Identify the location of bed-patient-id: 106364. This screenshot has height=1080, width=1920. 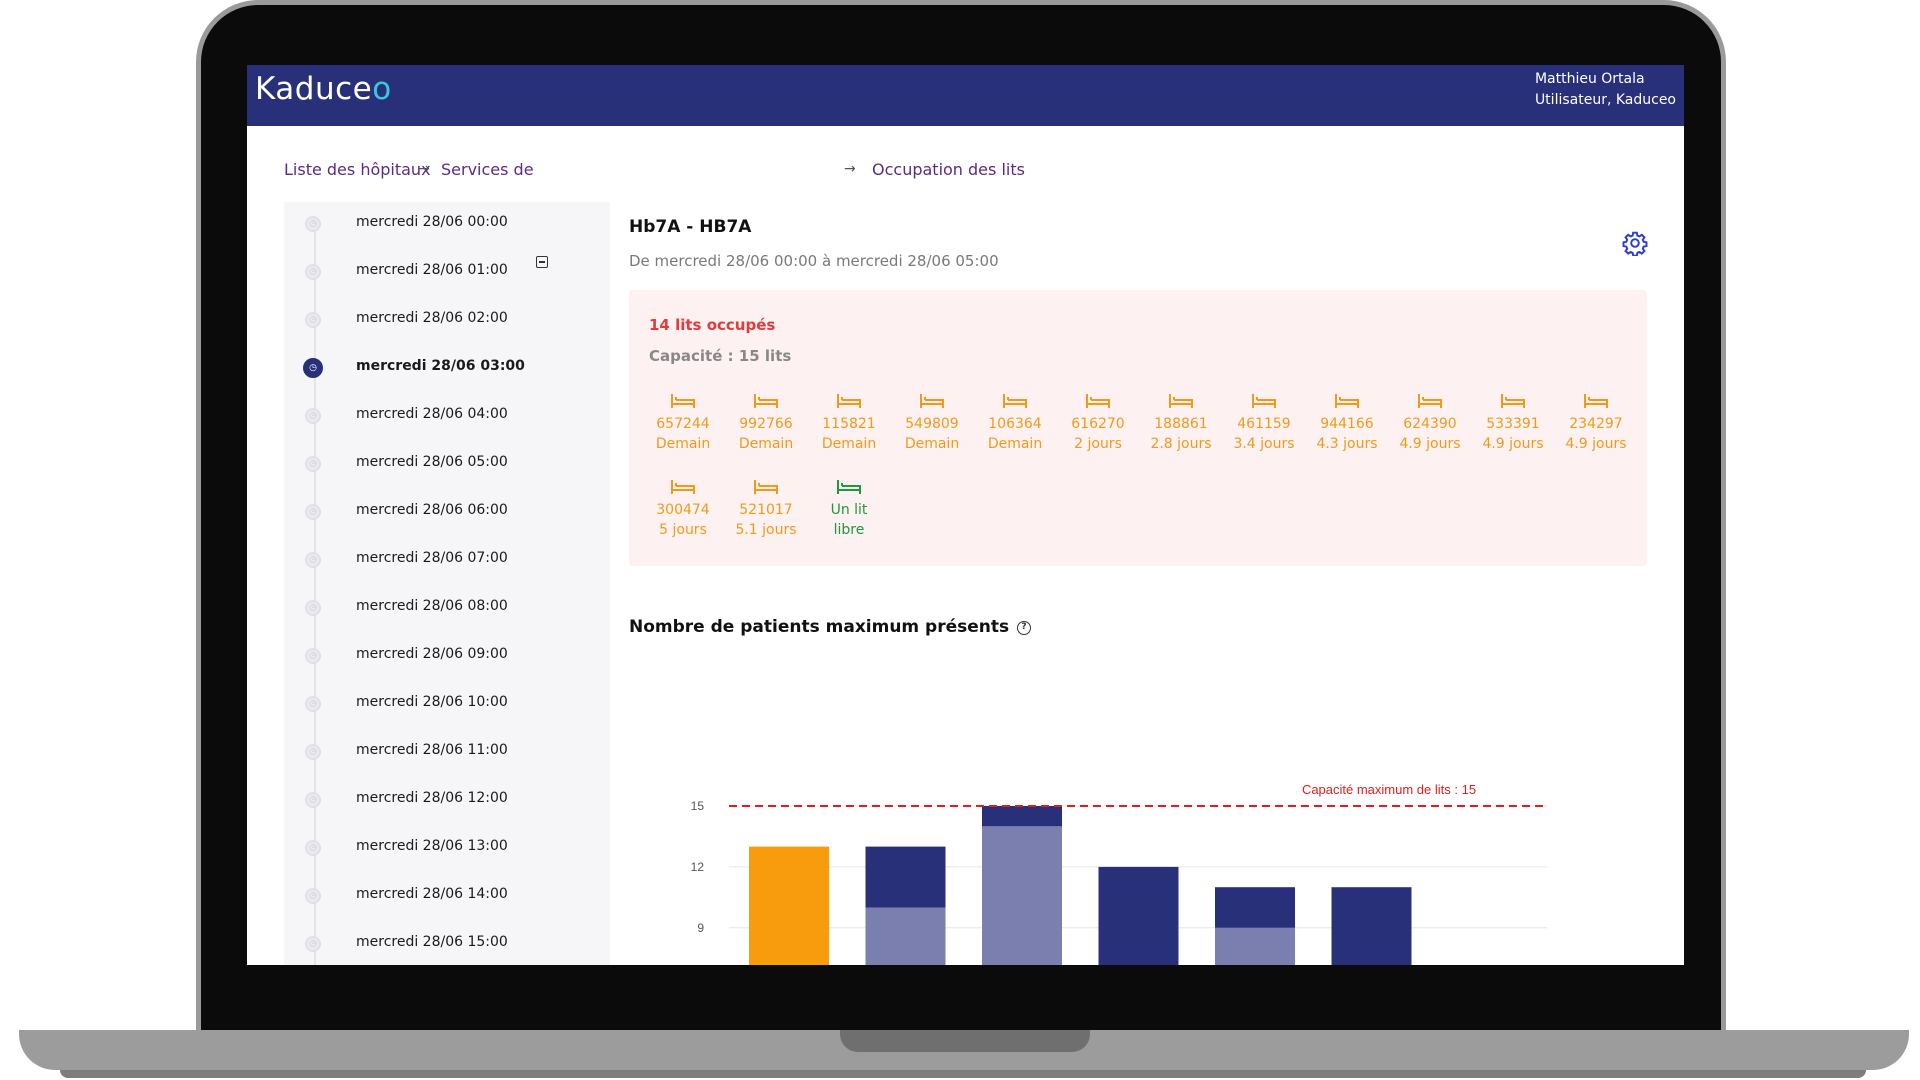
(1015, 424).